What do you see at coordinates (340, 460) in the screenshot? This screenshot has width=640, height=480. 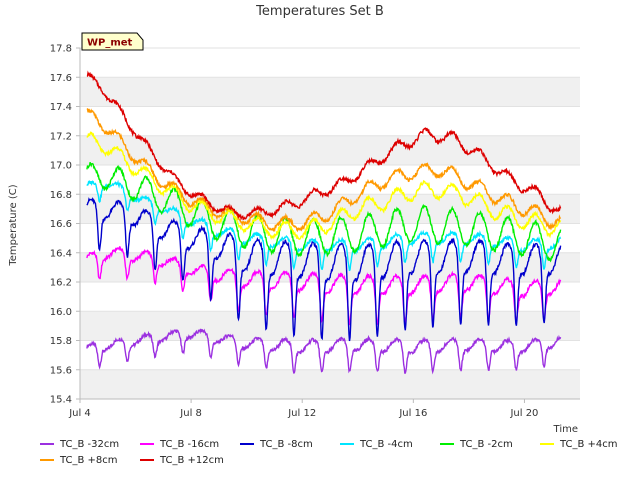 I see `legend-row: TC_B +8cm TC_B +12cm` at bounding box center [340, 460].